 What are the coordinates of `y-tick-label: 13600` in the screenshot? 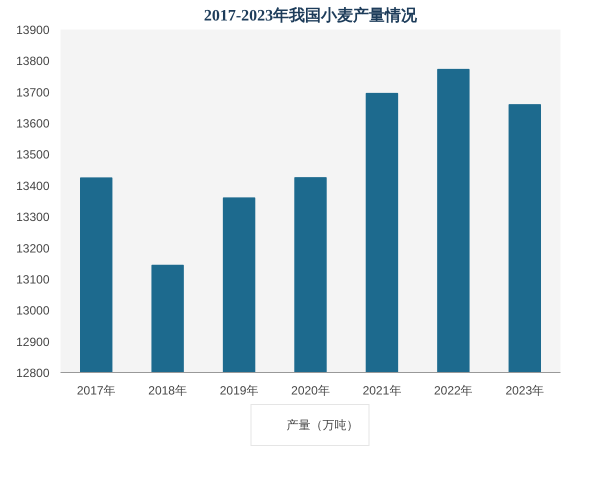 It's located at (33, 123).